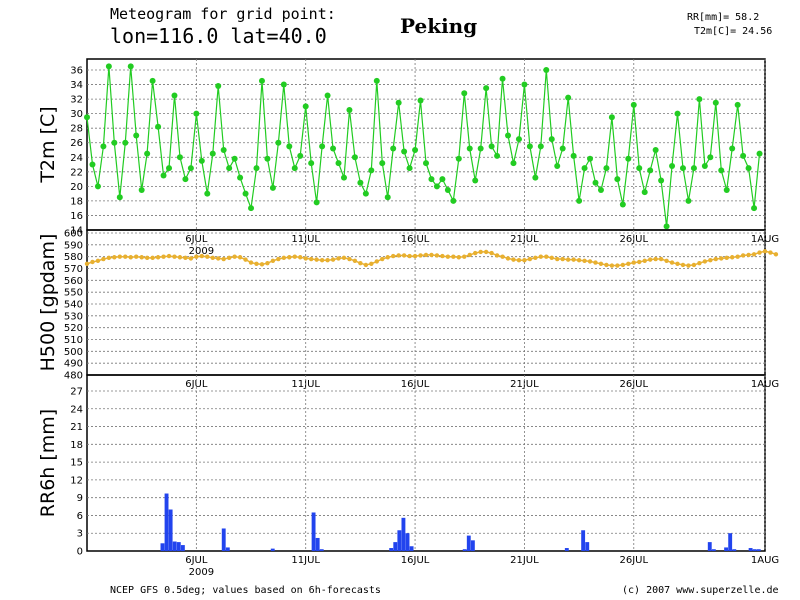 This screenshot has height=600, width=800. What do you see at coordinates (73, 376) in the screenshot?
I see `y-tick-label-h500: 480` at bounding box center [73, 376].